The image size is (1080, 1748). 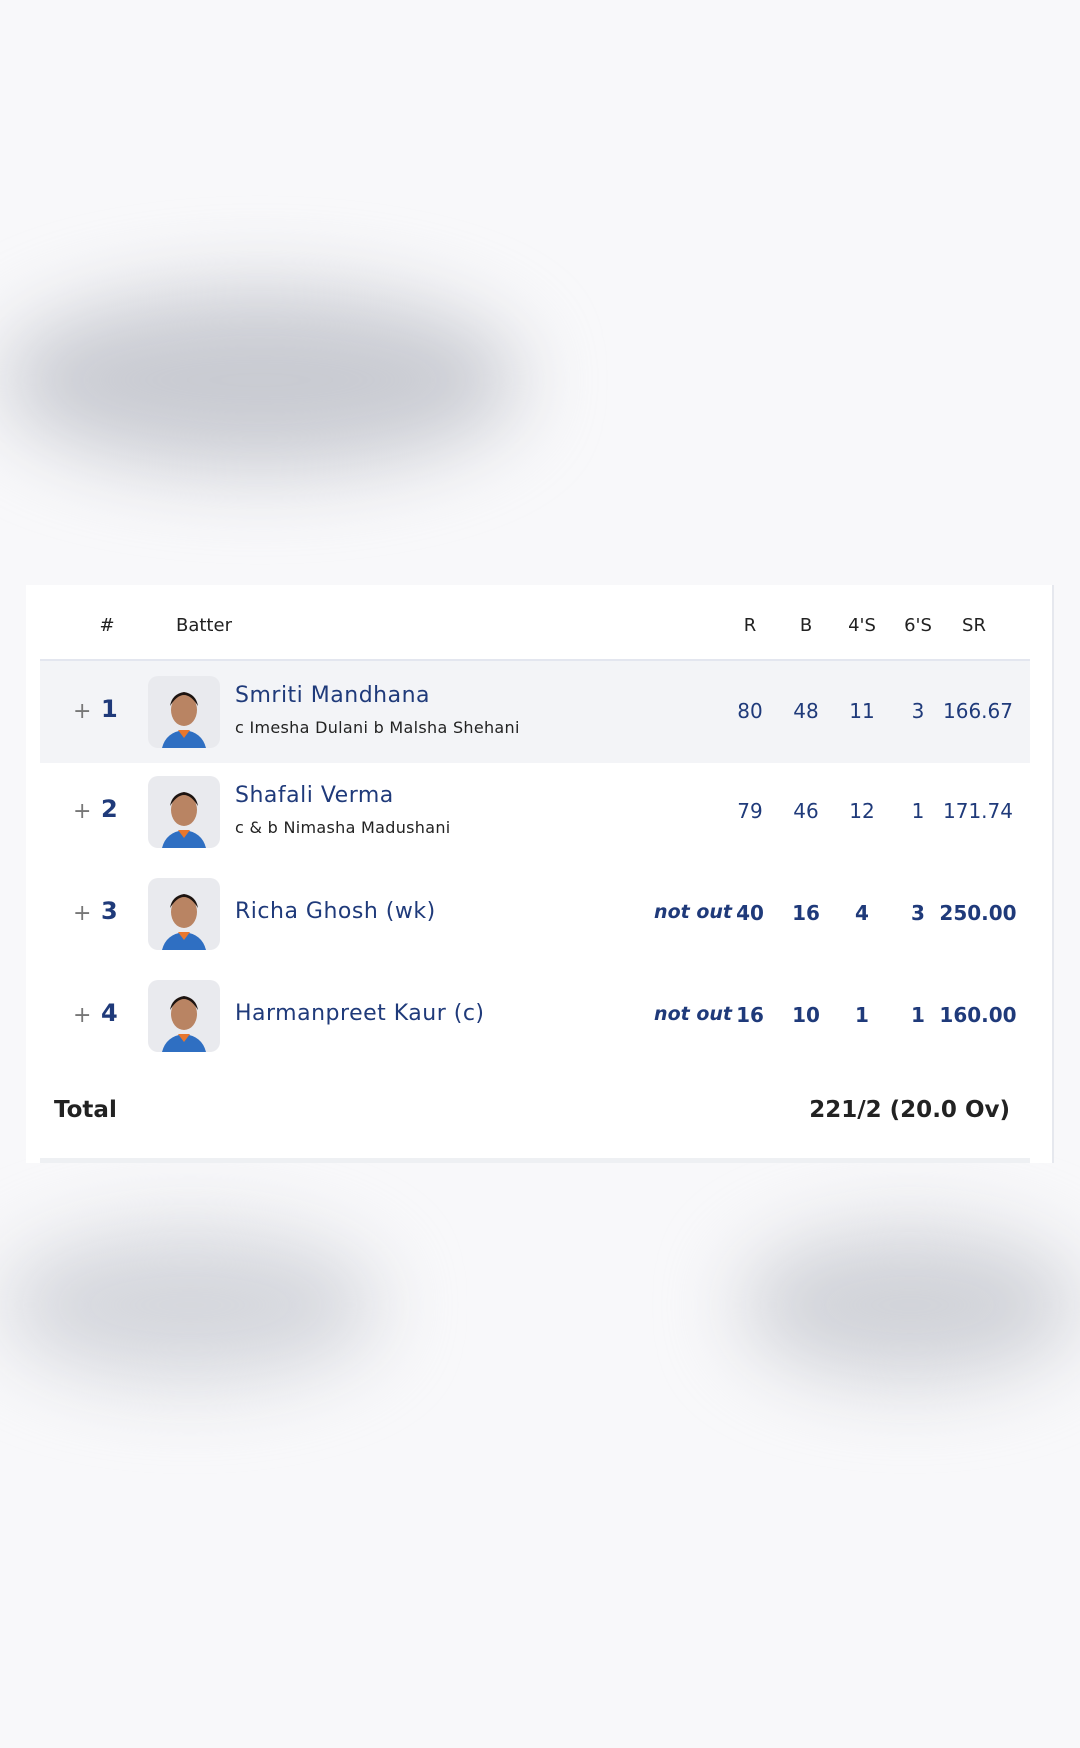 What do you see at coordinates (360, 1013) in the screenshot?
I see `batter-name: Harmanpreet Kaur (c)` at bounding box center [360, 1013].